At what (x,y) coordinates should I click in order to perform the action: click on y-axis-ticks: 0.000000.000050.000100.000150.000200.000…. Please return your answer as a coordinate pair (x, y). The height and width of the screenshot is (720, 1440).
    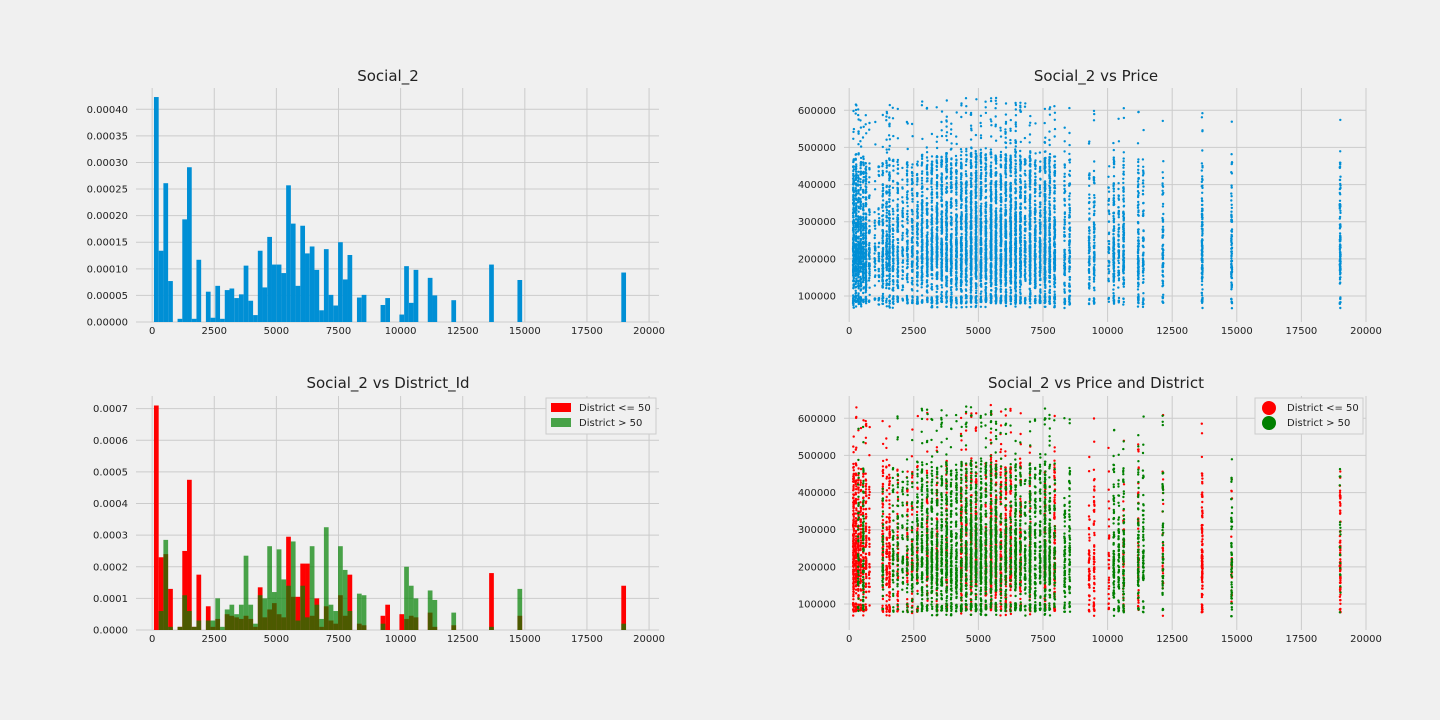
    Looking at the image, I should click on (107, 217).